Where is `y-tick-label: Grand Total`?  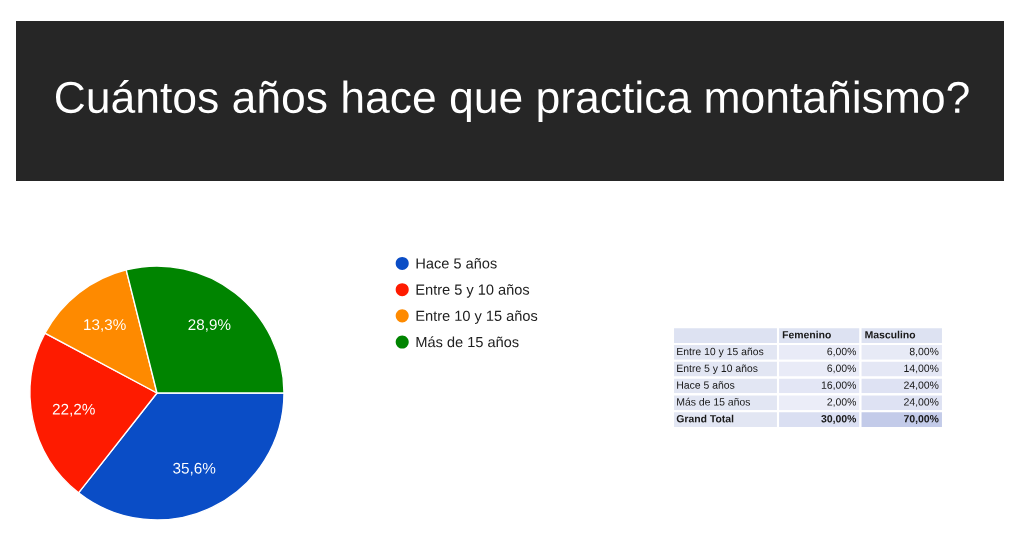 y-tick-label: Grand Total is located at coordinates (705, 418).